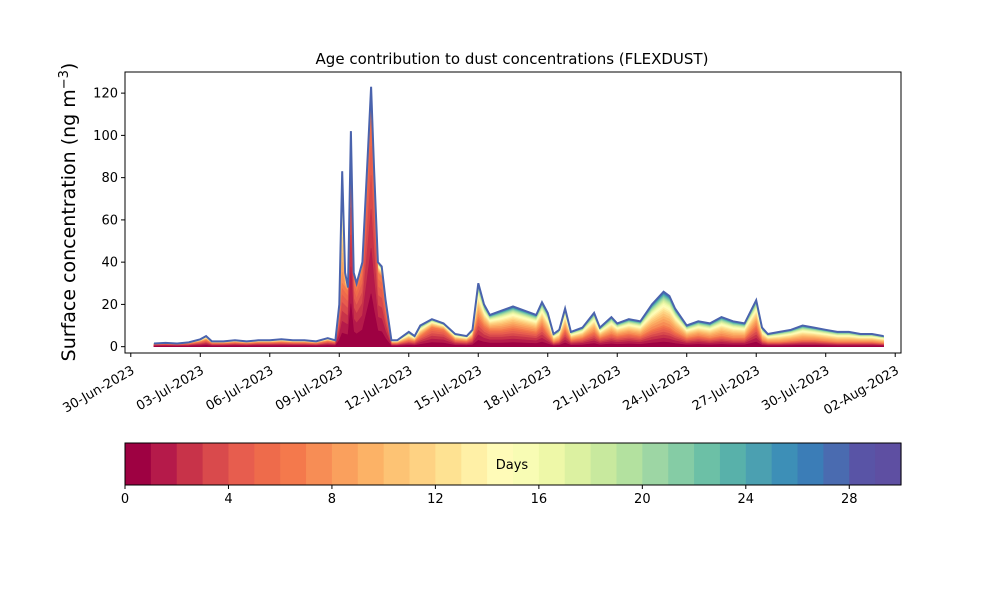  What do you see at coordinates (489, 496) in the screenshot?
I see `colorbar-axis: 0 4 8 12 16 20 24 28` at bounding box center [489, 496].